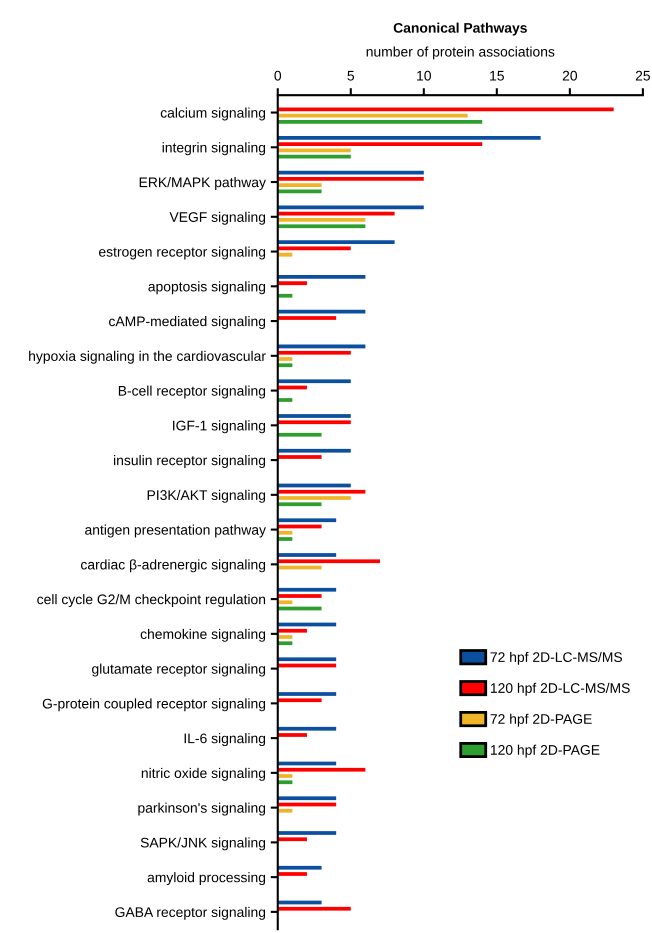  Describe the element at coordinates (154, 705) in the screenshot. I see `y-tick-label: G-protein coupled receptor signaling` at that location.